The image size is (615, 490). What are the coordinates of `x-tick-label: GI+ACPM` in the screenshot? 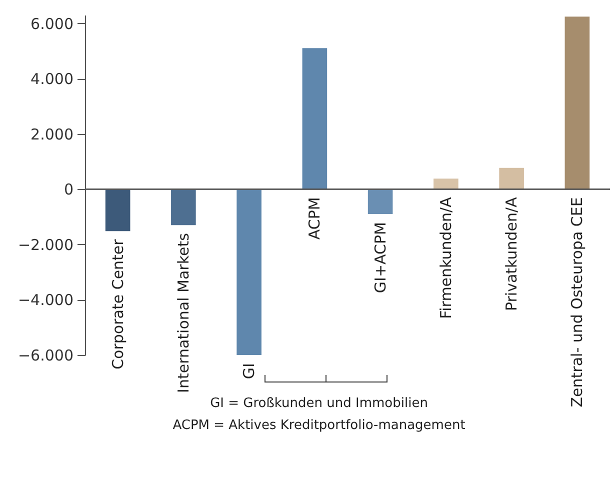 It's located at (380, 258).